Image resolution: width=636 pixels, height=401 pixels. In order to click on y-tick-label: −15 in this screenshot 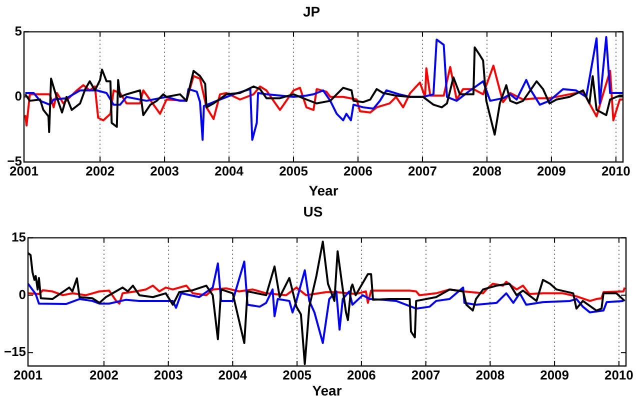, I will do `click(15, 352)`.